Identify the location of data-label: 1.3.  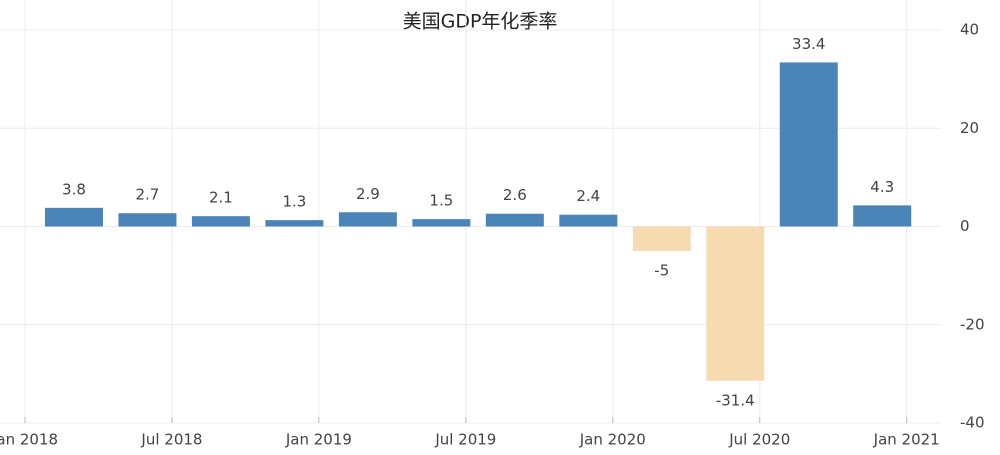
(294, 202).